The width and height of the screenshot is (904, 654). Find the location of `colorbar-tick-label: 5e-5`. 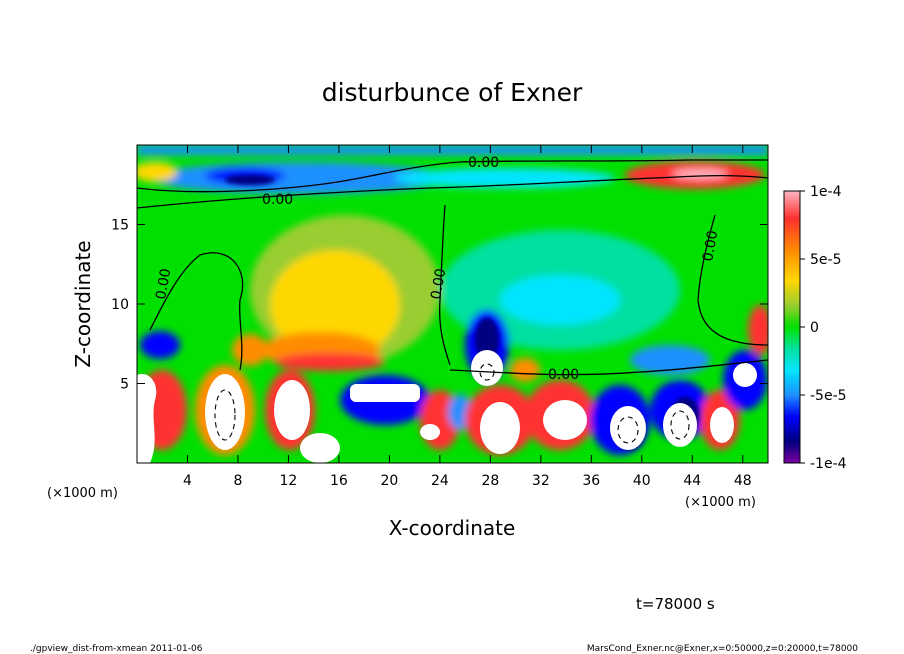

colorbar-tick-label: 5e-5 is located at coordinates (825, 260).